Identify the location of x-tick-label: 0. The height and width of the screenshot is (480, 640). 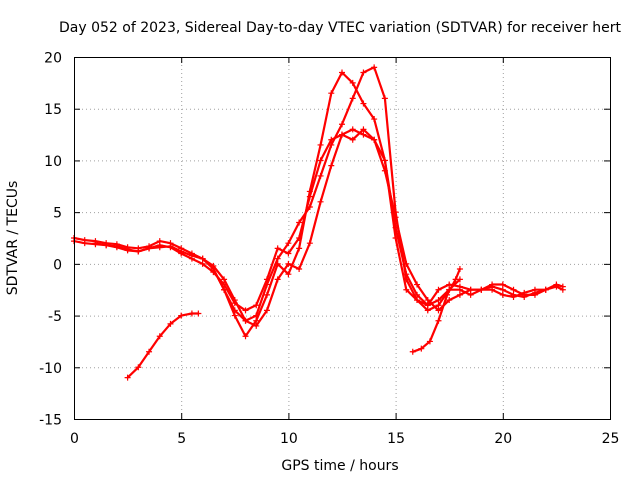
(74, 439).